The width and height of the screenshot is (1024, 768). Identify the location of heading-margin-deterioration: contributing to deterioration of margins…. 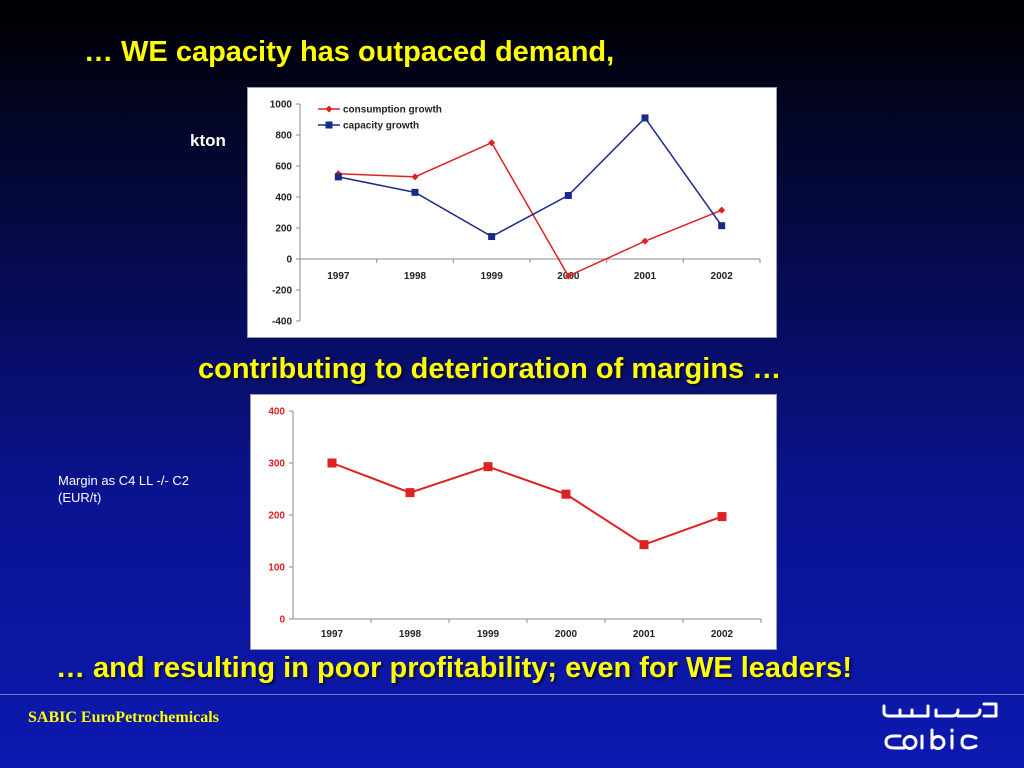
(490, 369).